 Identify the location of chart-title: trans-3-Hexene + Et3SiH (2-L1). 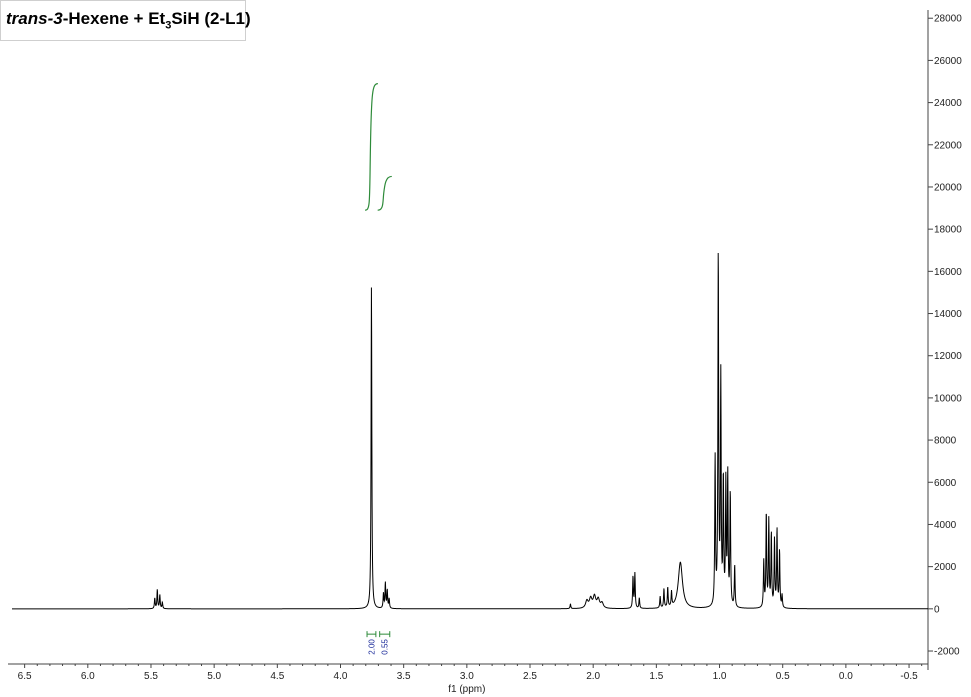
(125, 20).